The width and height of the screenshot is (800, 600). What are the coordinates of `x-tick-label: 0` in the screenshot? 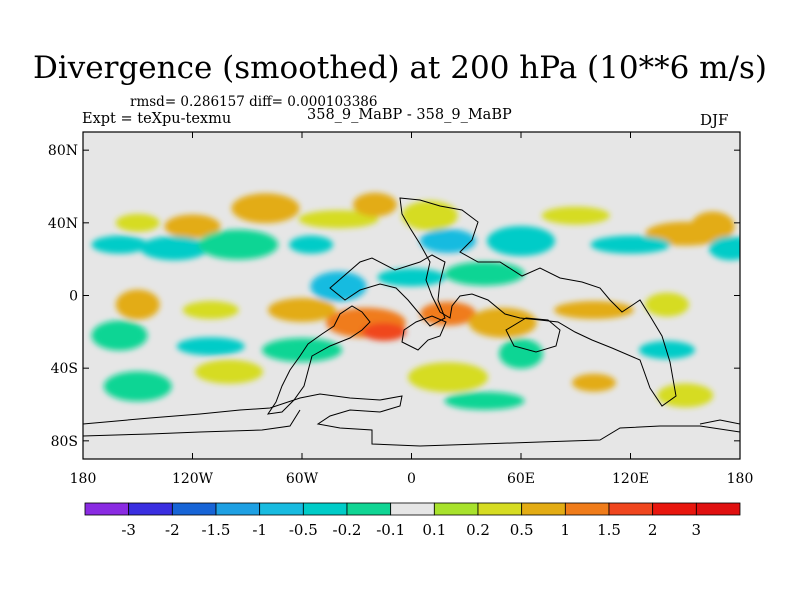 It's located at (411, 479).